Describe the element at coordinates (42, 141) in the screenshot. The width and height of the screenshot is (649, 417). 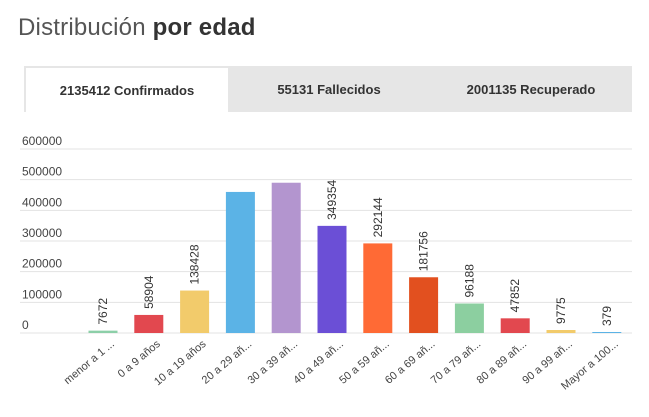
I see `y-tick-label: 600000` at that location.